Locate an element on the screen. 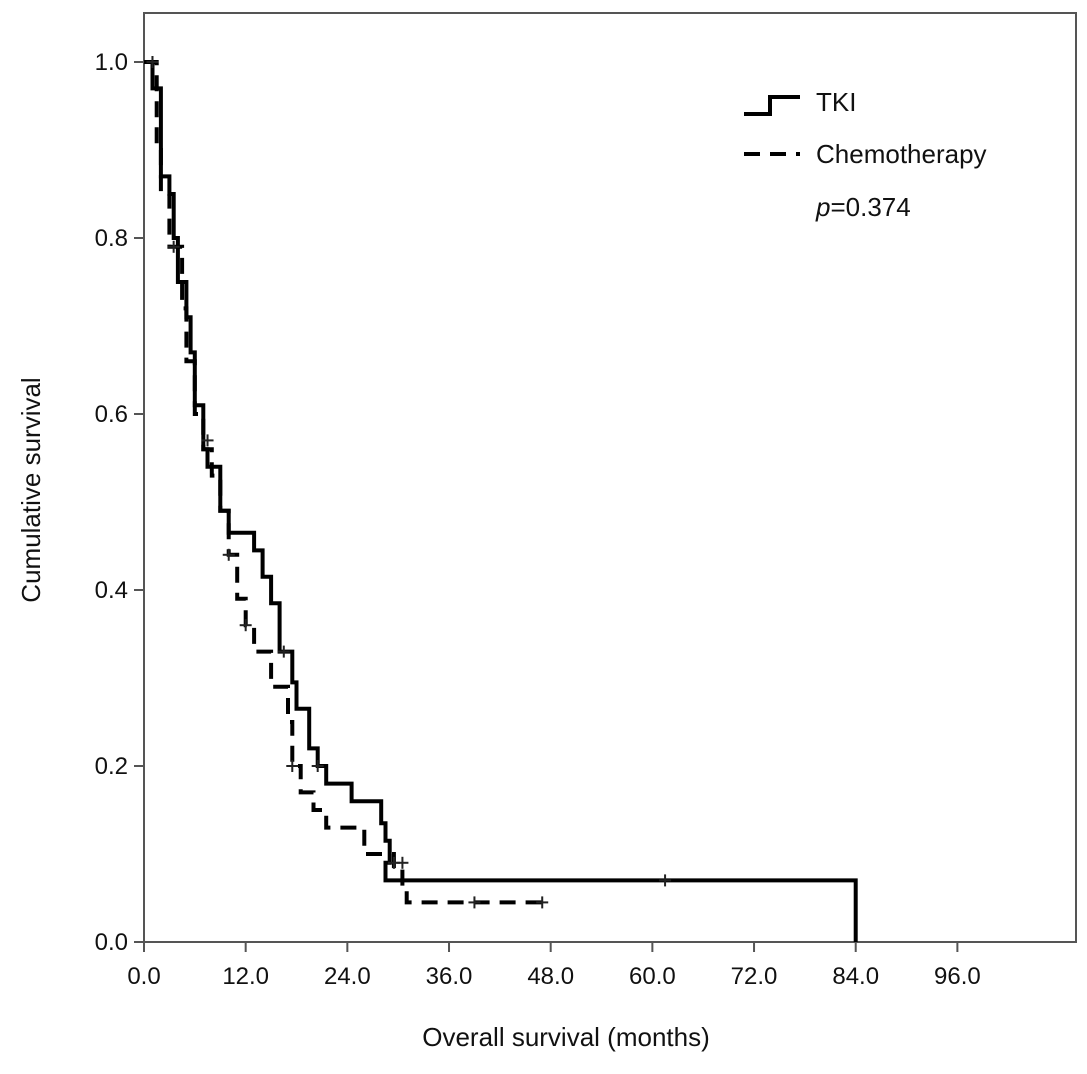  x-axis: 0.0 12.0 24.0 36.0 48.0 60.0 72.0 84.0 96.0 is located at coordinates (554, 966).